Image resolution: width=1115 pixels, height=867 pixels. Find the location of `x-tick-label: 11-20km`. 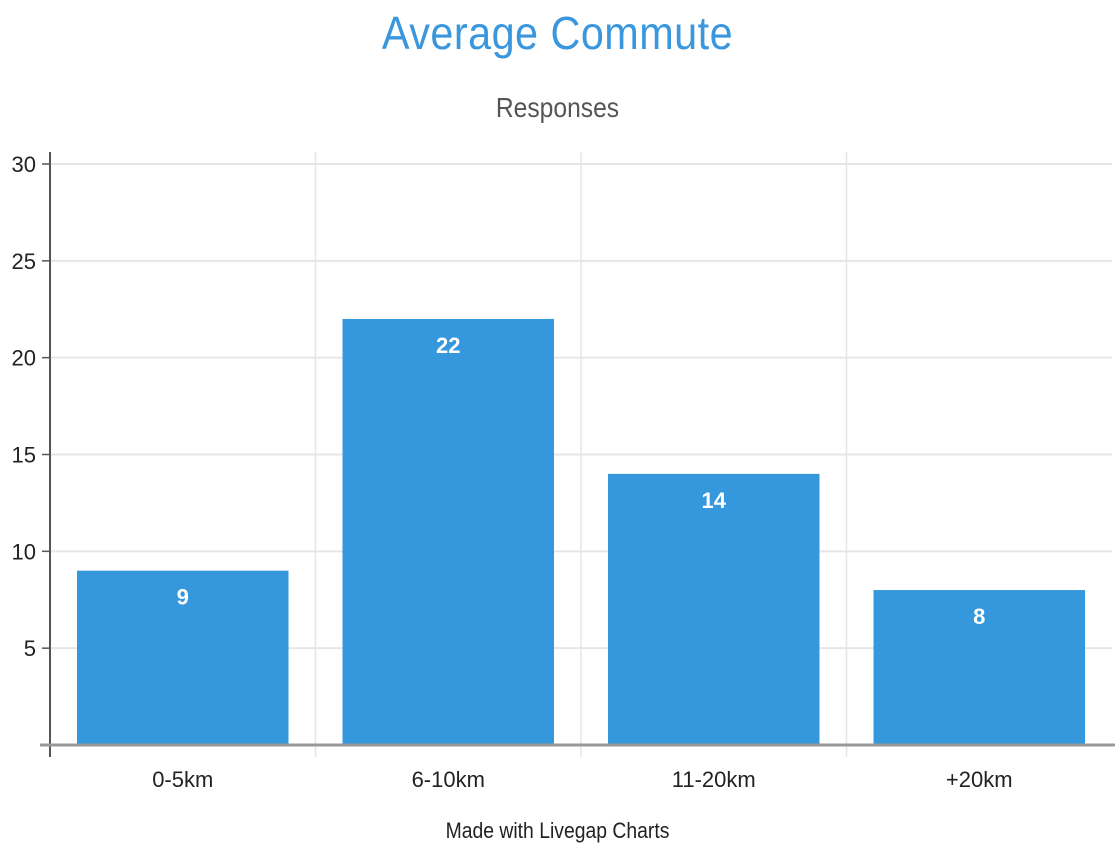

x-tick-label: 11-20km is located at coordinates (714, 779).